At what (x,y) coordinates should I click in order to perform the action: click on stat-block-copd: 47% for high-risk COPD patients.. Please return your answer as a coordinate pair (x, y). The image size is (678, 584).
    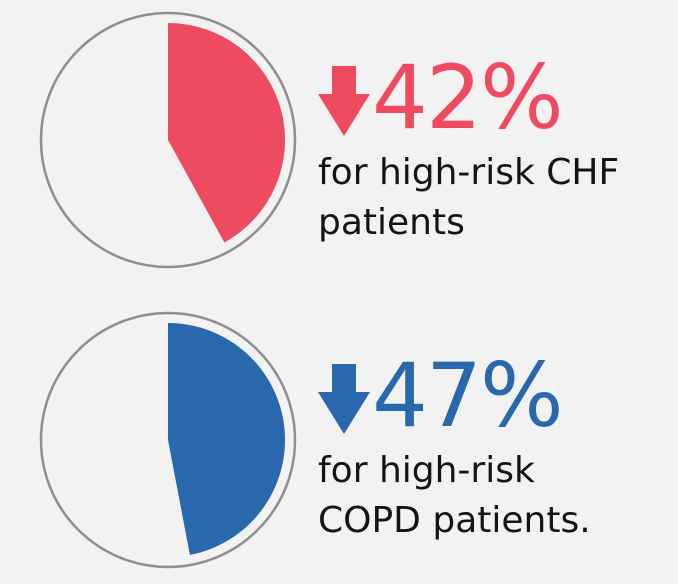
    Looking at the image, I should click on (454, 446).